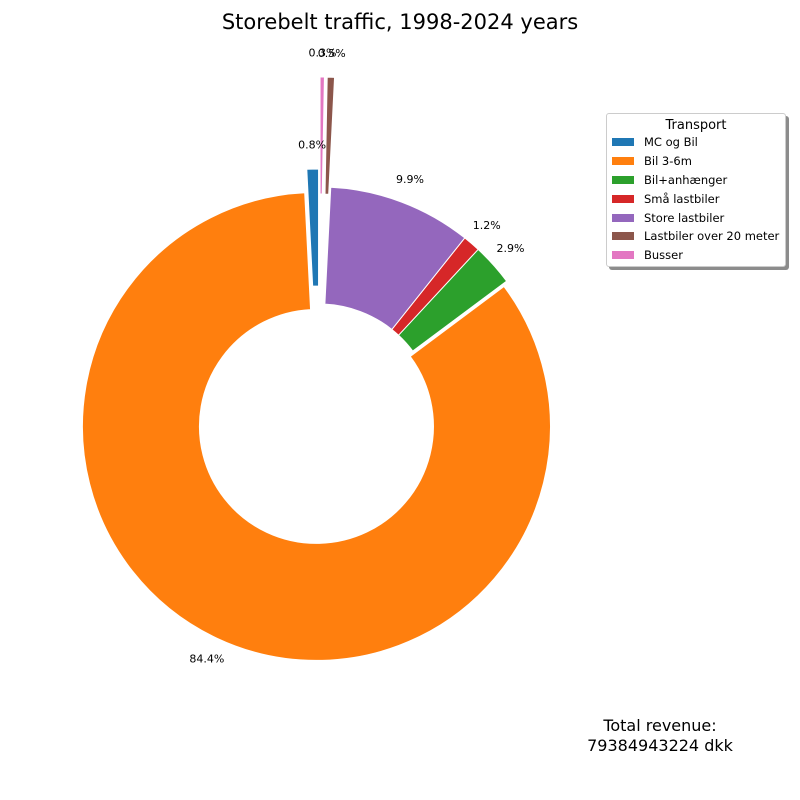 Image resolution: width=800 pixels, height=800 pixels. Describe the element at coordinates (660, 725) in the screenshot. I see `total-revenue-label: Total revenue:` at that location.